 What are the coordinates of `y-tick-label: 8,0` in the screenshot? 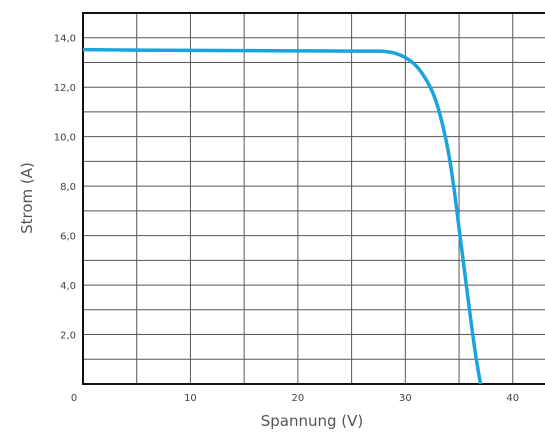 It's located at (68, 187).